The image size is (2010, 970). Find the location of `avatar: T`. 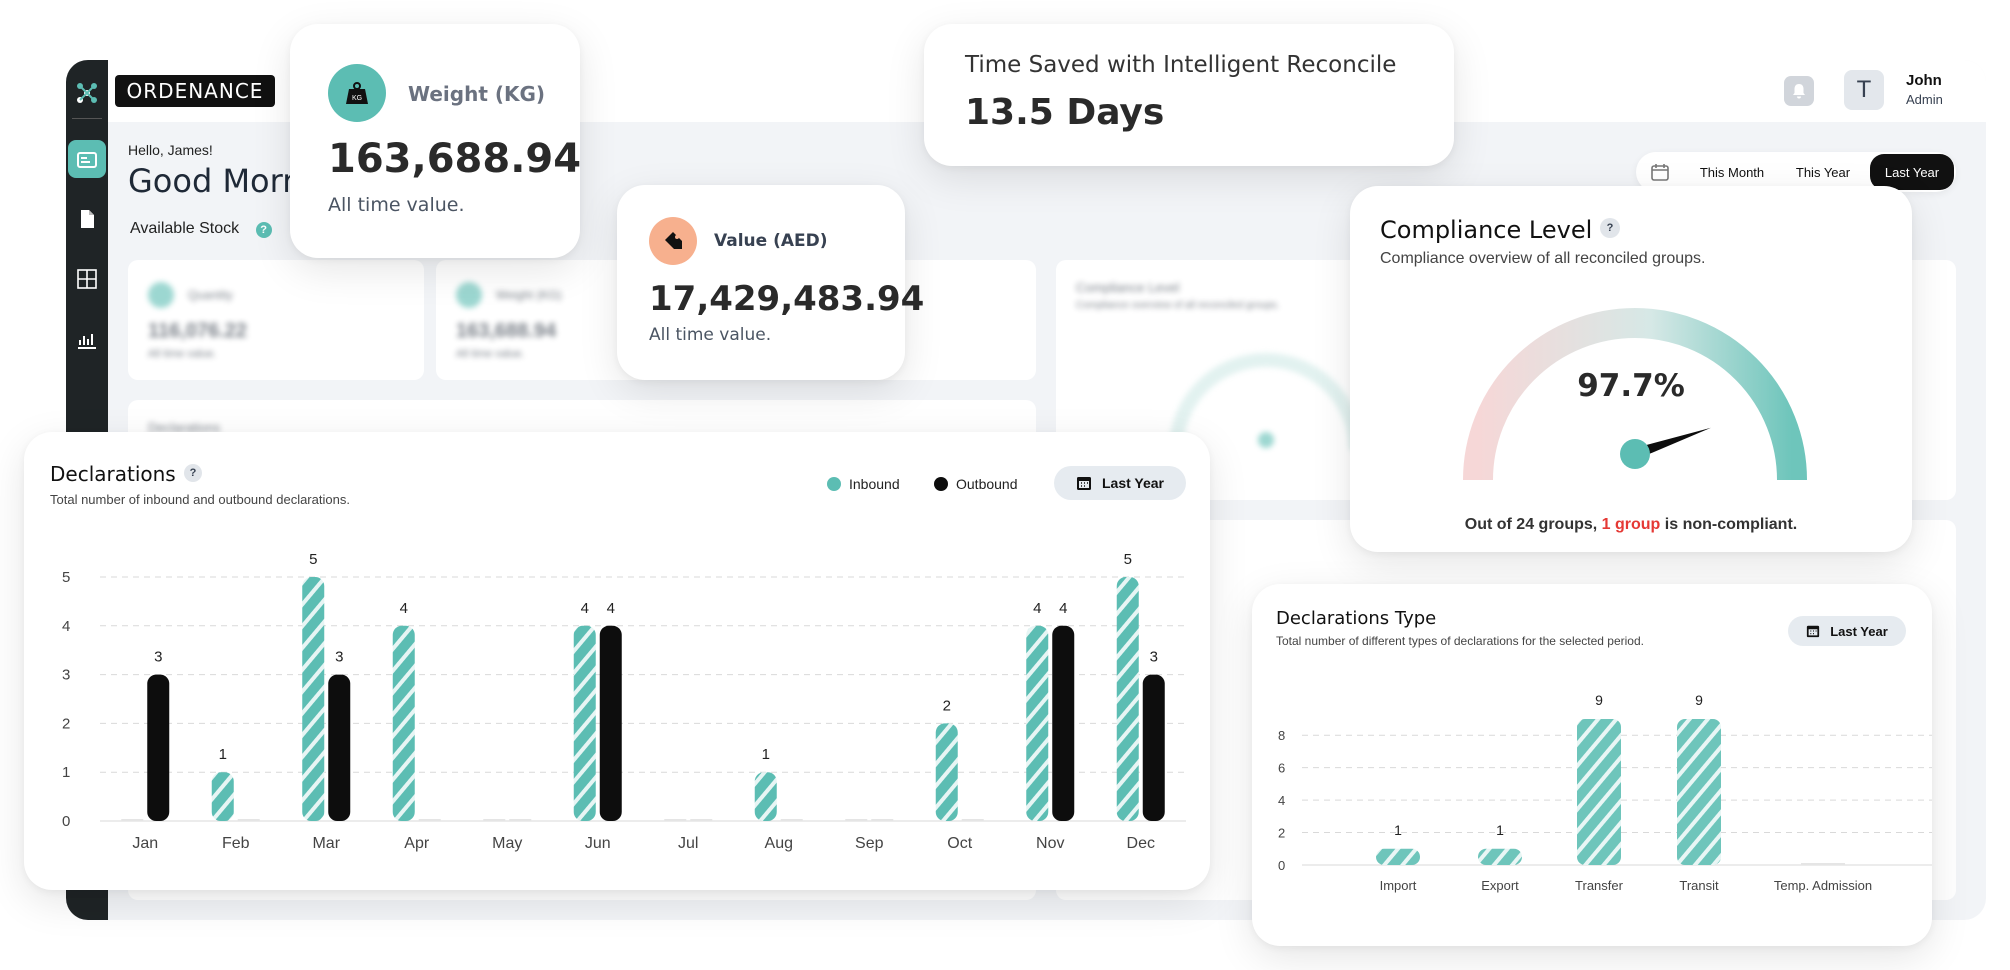

avatar: T is located at coordinates (1864, 90).